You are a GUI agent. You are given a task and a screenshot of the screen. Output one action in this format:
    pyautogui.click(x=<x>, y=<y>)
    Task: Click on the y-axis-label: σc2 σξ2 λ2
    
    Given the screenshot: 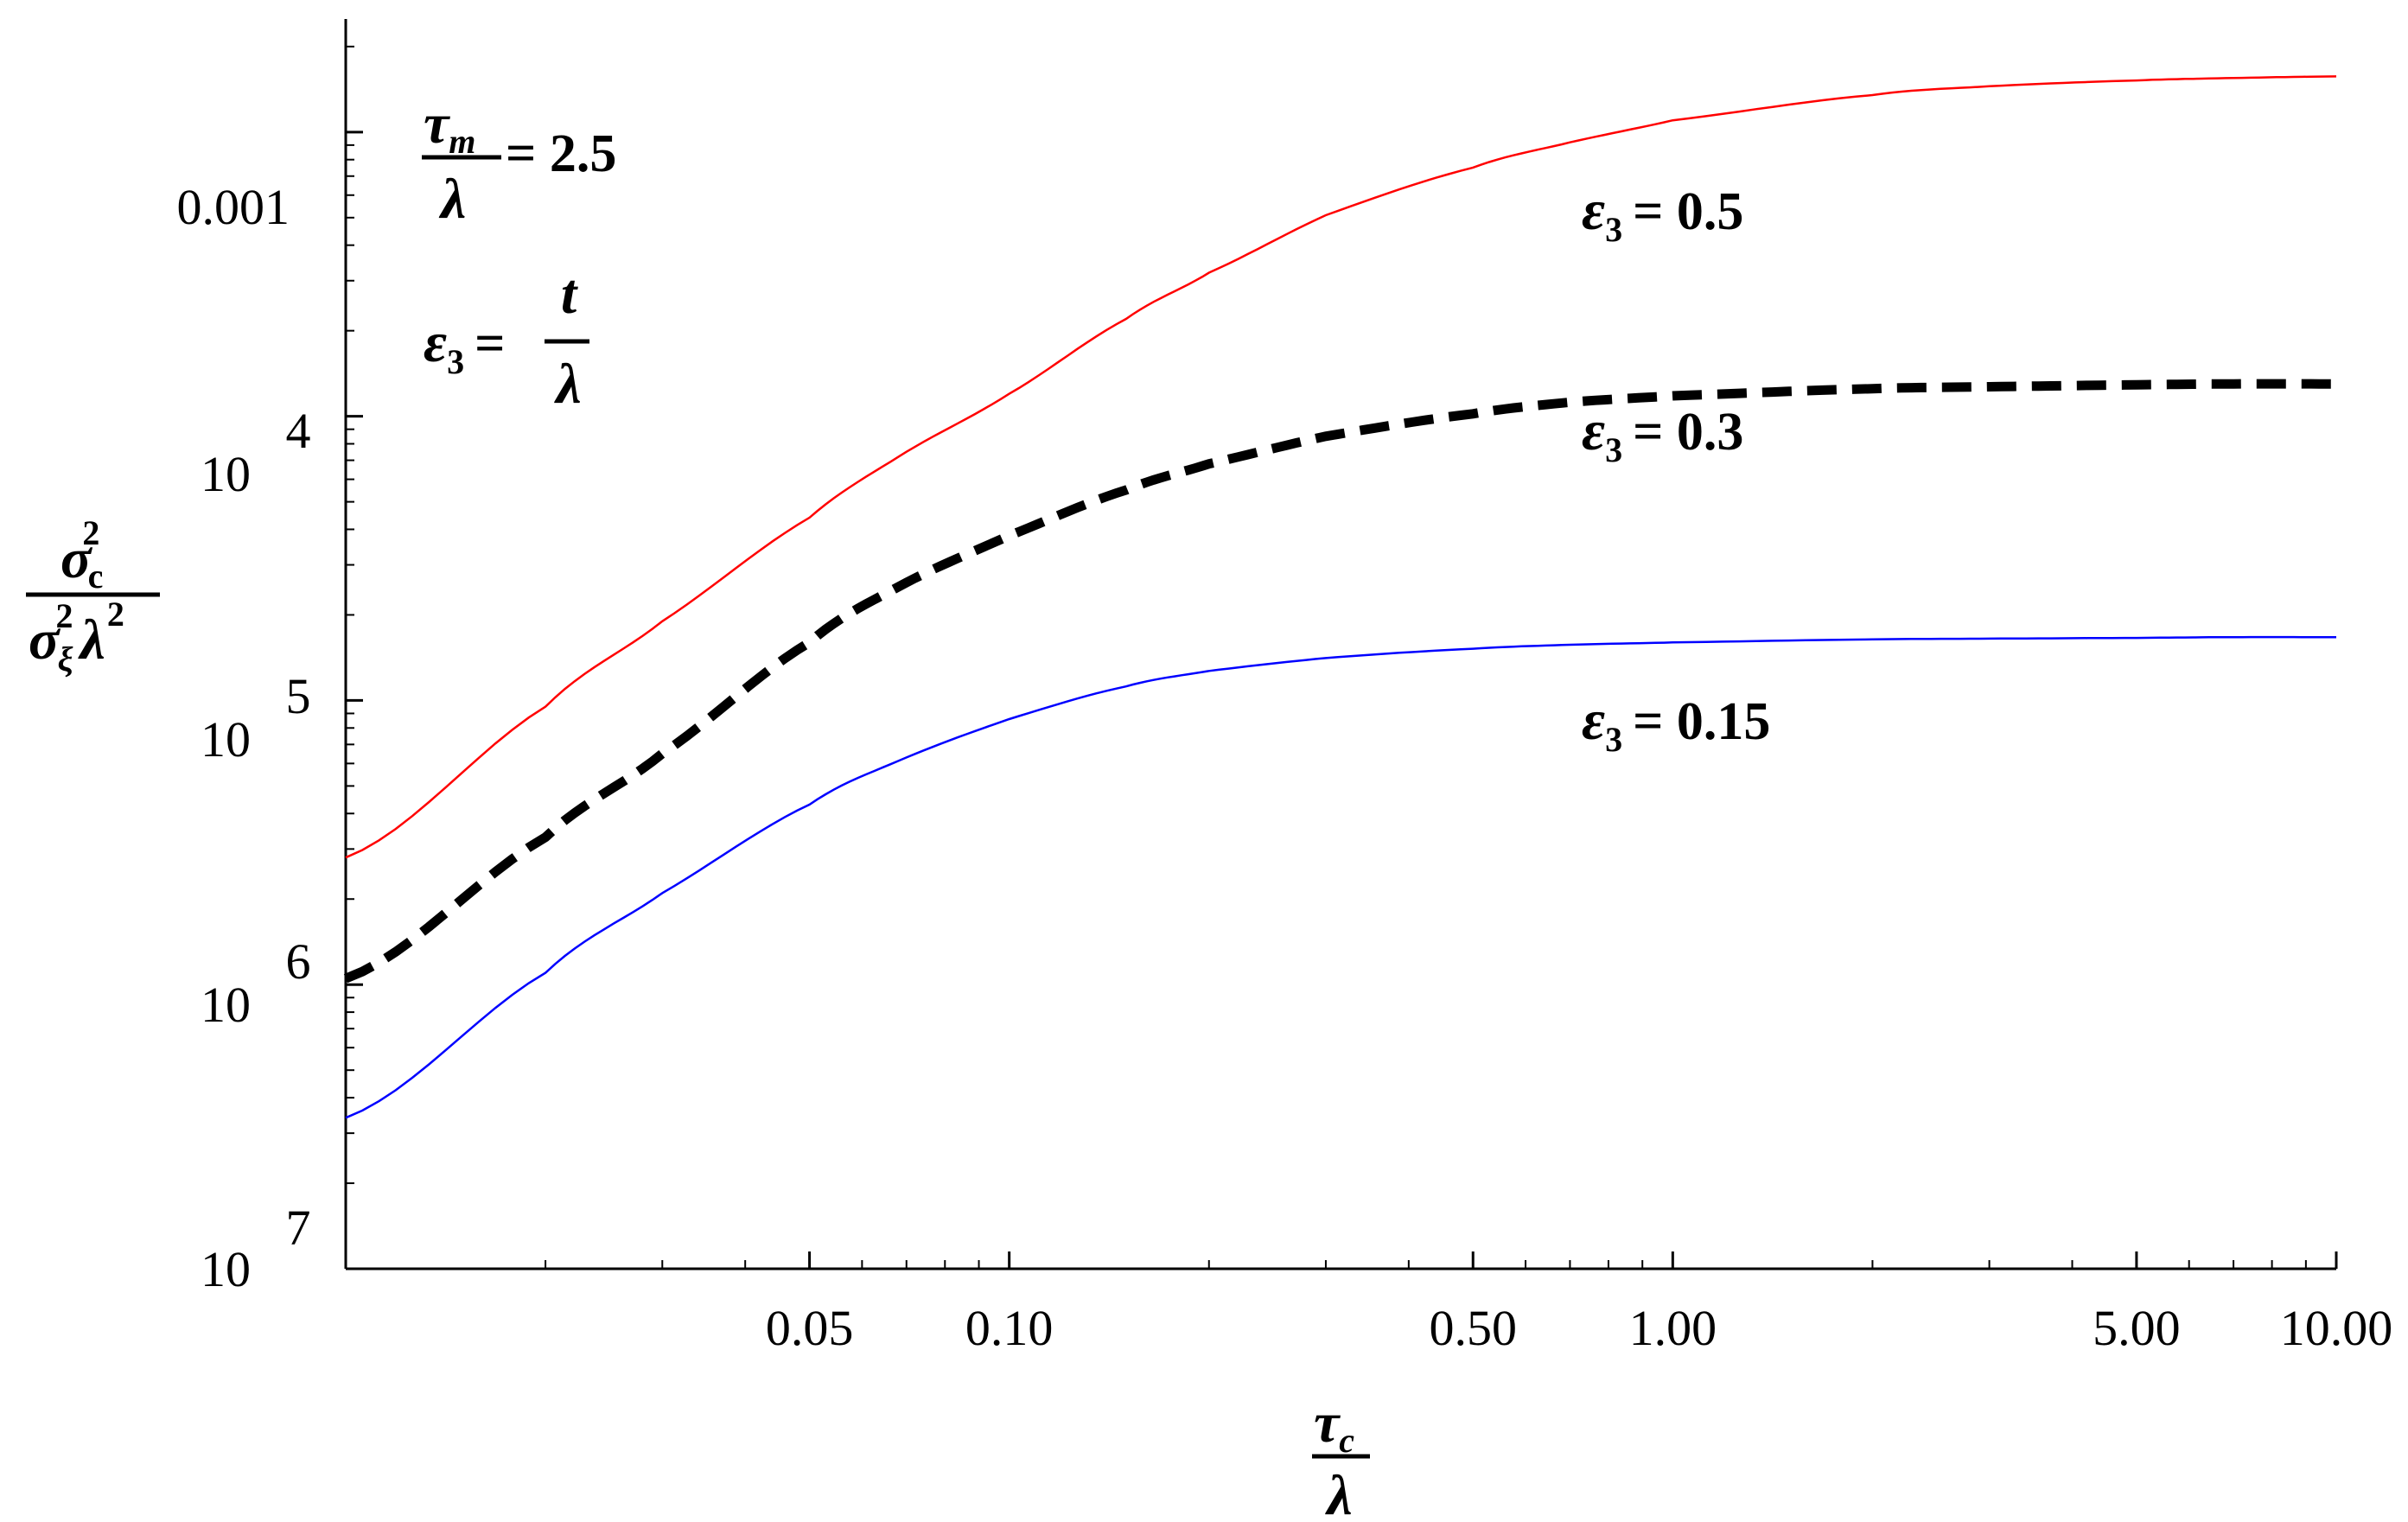 What is the action you would take?
    pyautogui.click(x=93, y=595)
    